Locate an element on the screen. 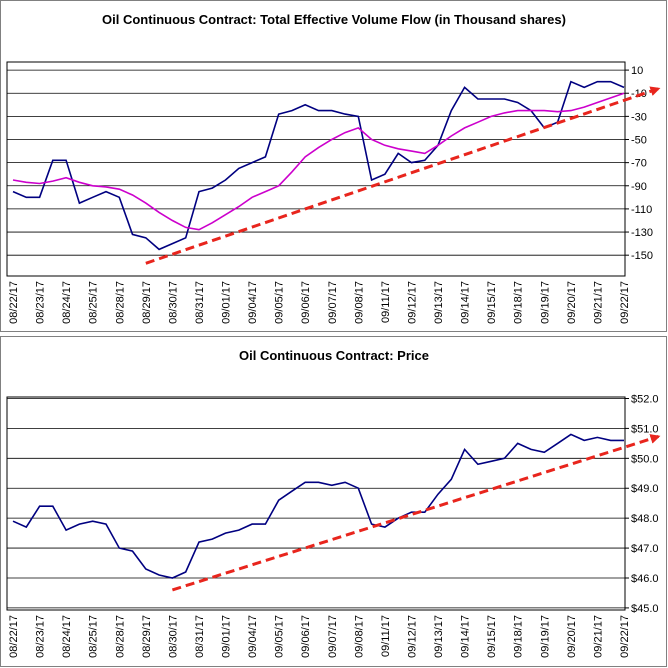 This screenshot has height=668, width=668. y-tick-label: -110 is located at coordinates (641, 210).